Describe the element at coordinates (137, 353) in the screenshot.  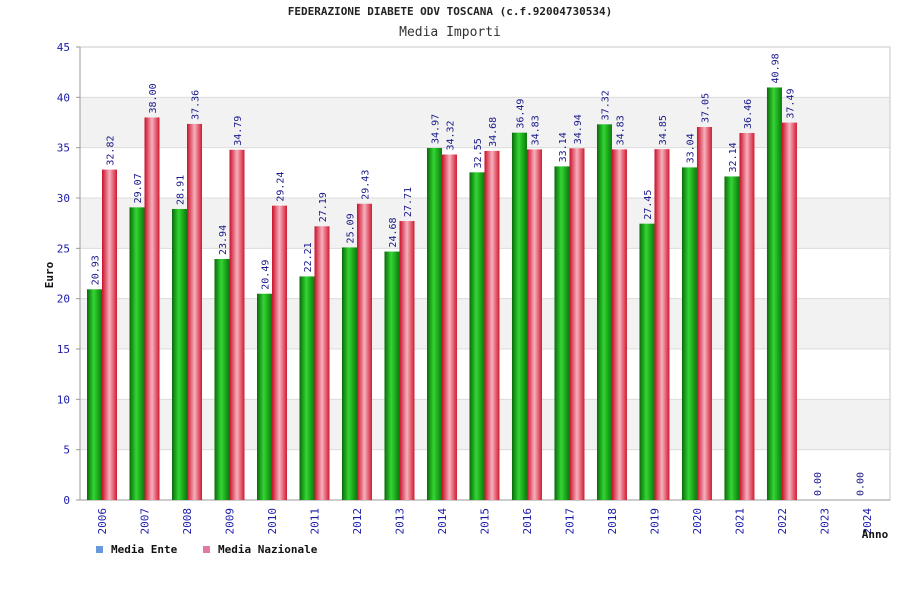
I see `bar-media-ente-2007` at that location.